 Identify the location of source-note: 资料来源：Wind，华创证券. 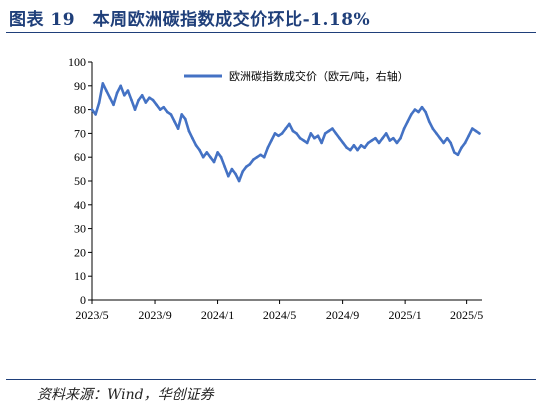
(125, 395).